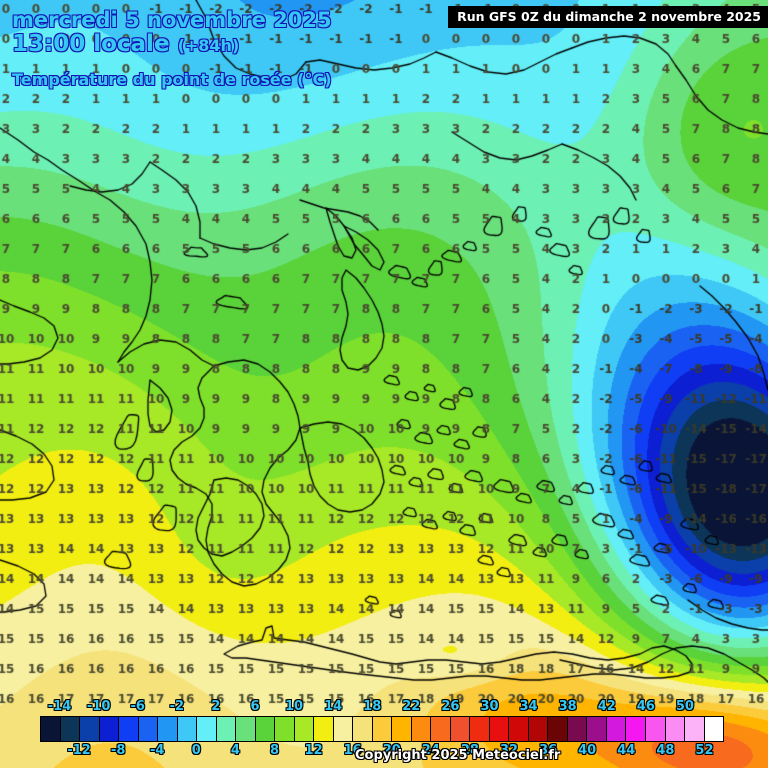 The height and width of the screenshot is (768, 768). What do you see at coordinates (274, 750) in the screenshot?
I see `scale-tick-label: 8` at bounding box center [274, 750].